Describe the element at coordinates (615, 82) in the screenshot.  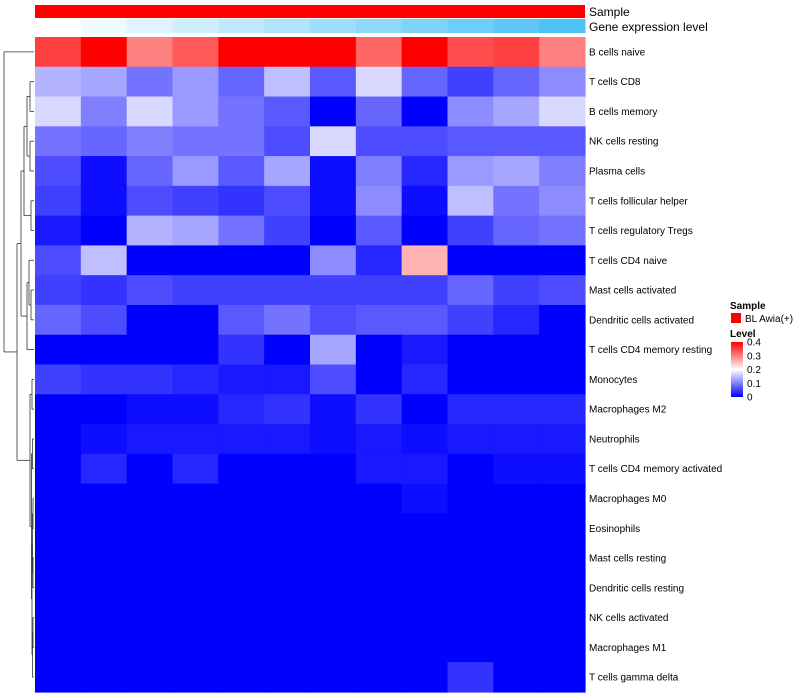
I see `row-label: T cells CD8` at that location.